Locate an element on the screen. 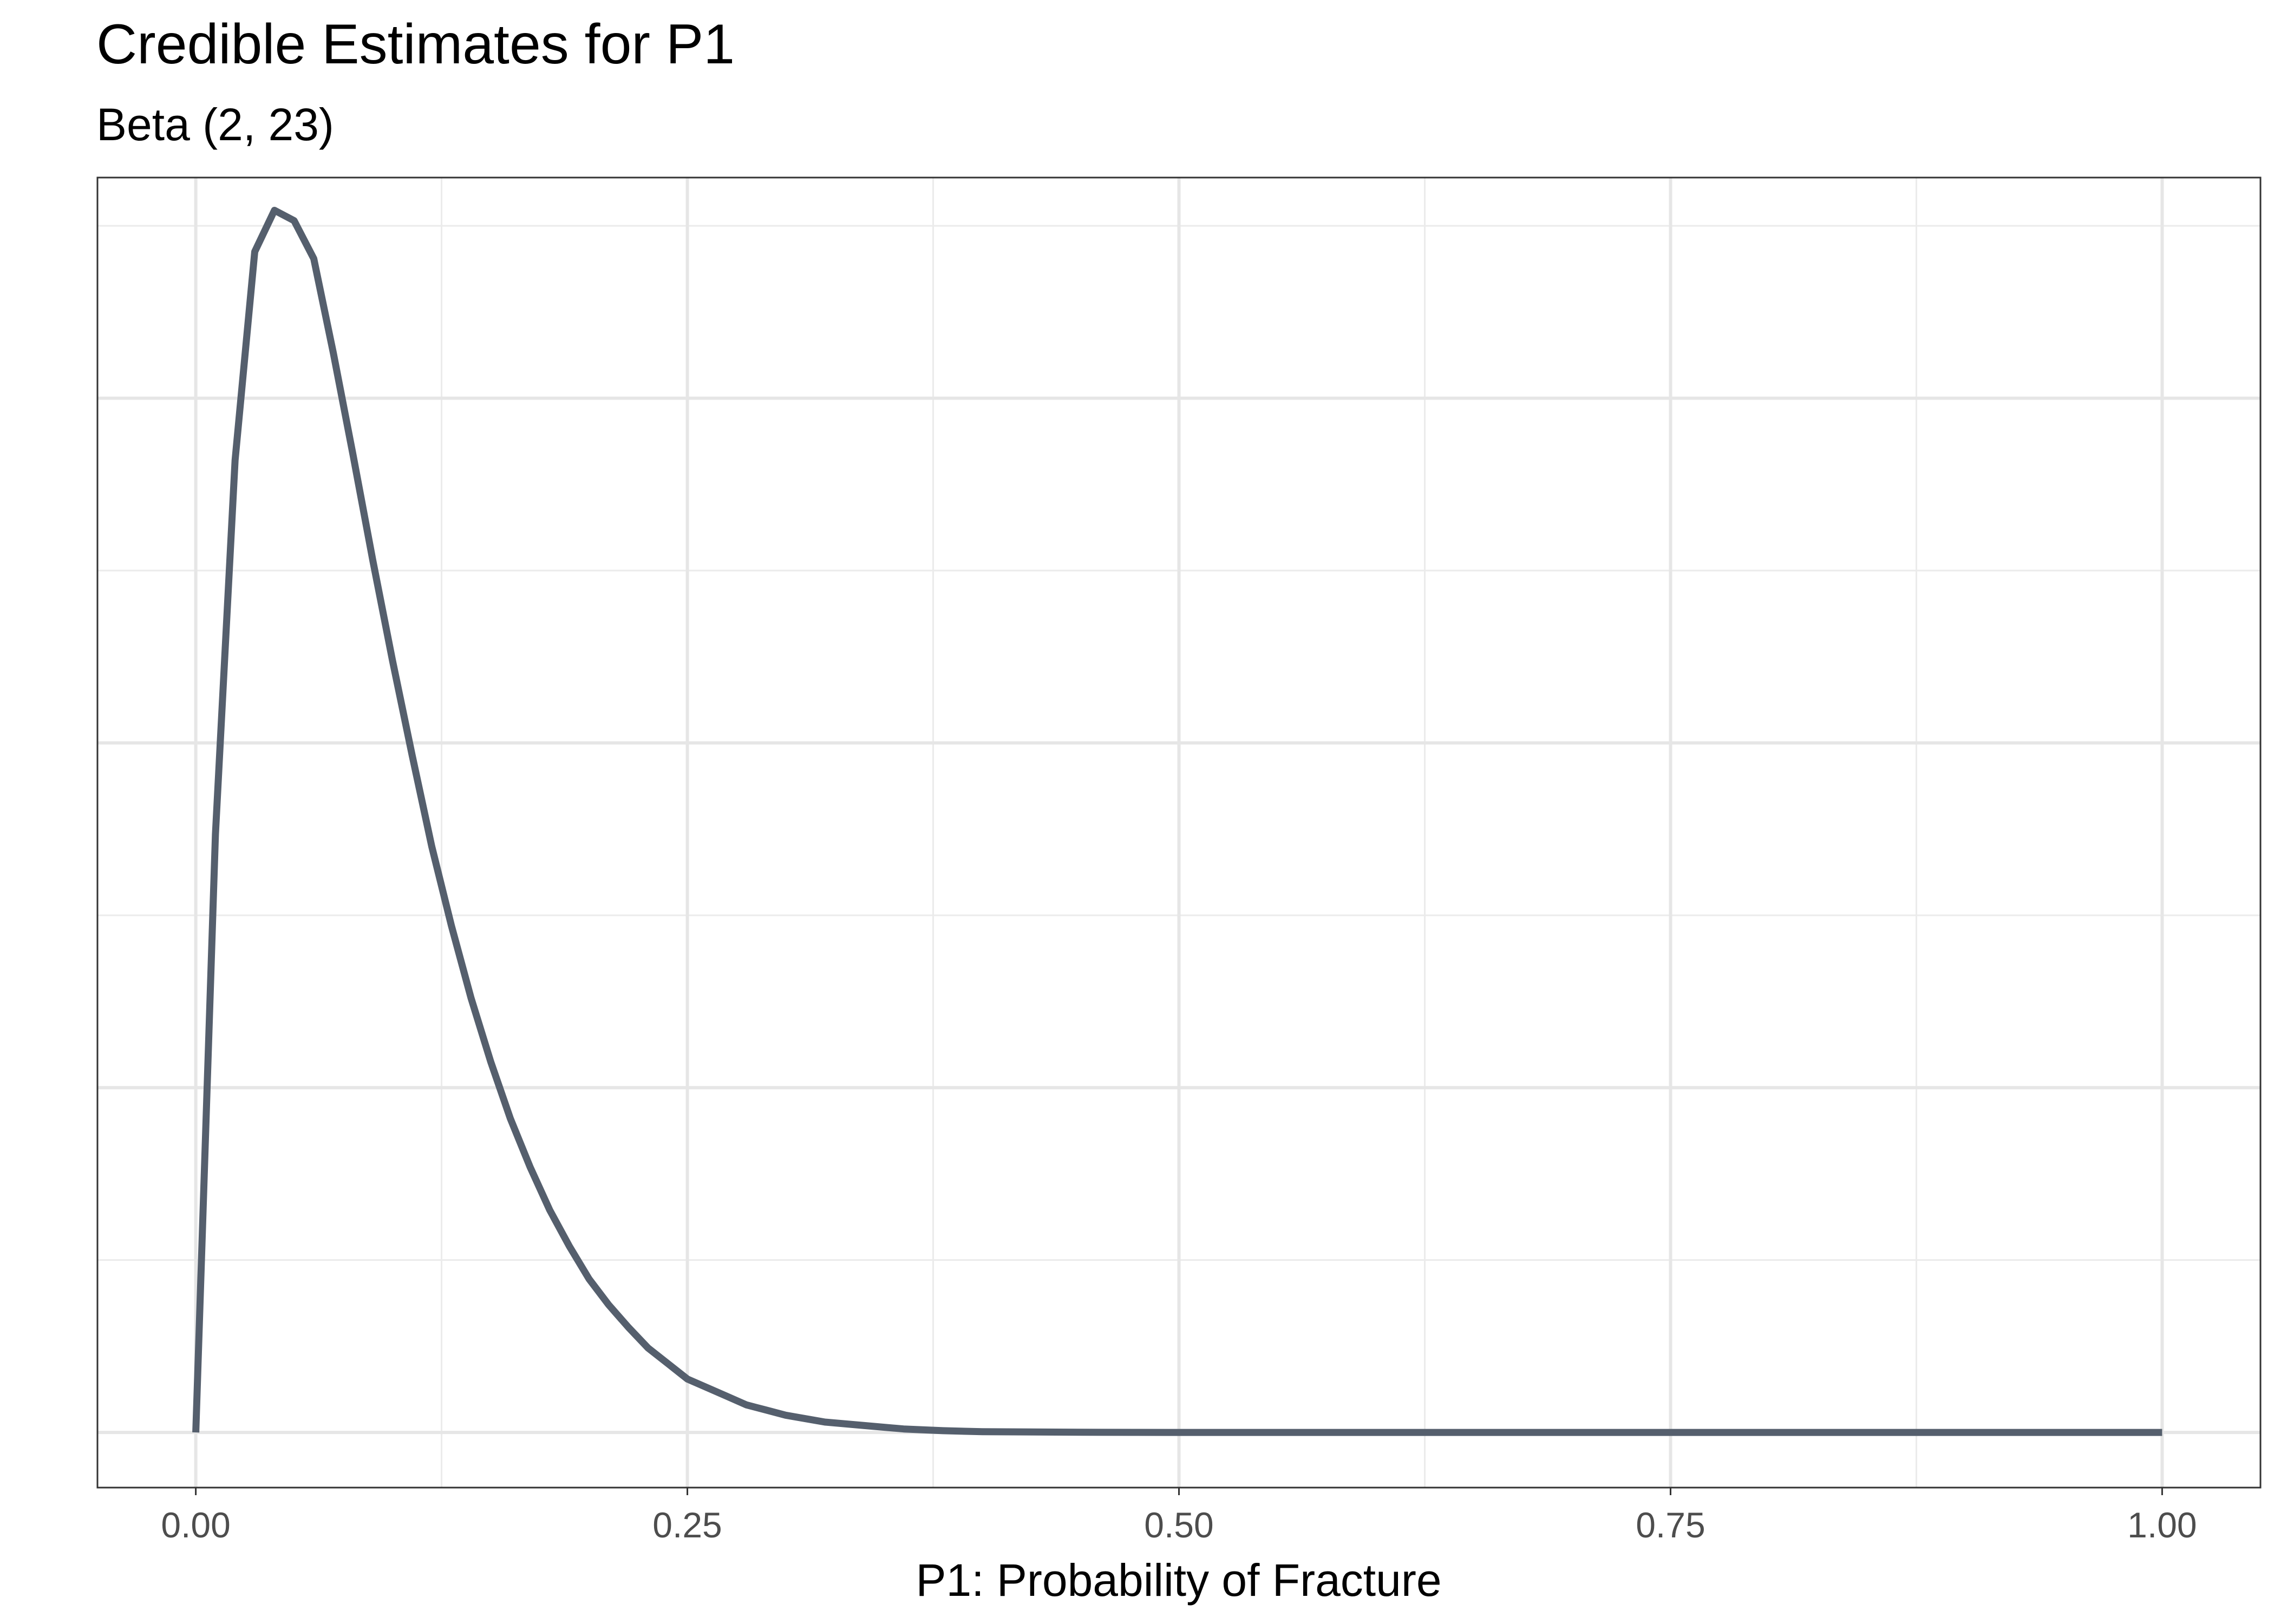 This screenshot has width=2274, height=1624. x-tick-label: 0.25 is located at coordinates (687, 1525).